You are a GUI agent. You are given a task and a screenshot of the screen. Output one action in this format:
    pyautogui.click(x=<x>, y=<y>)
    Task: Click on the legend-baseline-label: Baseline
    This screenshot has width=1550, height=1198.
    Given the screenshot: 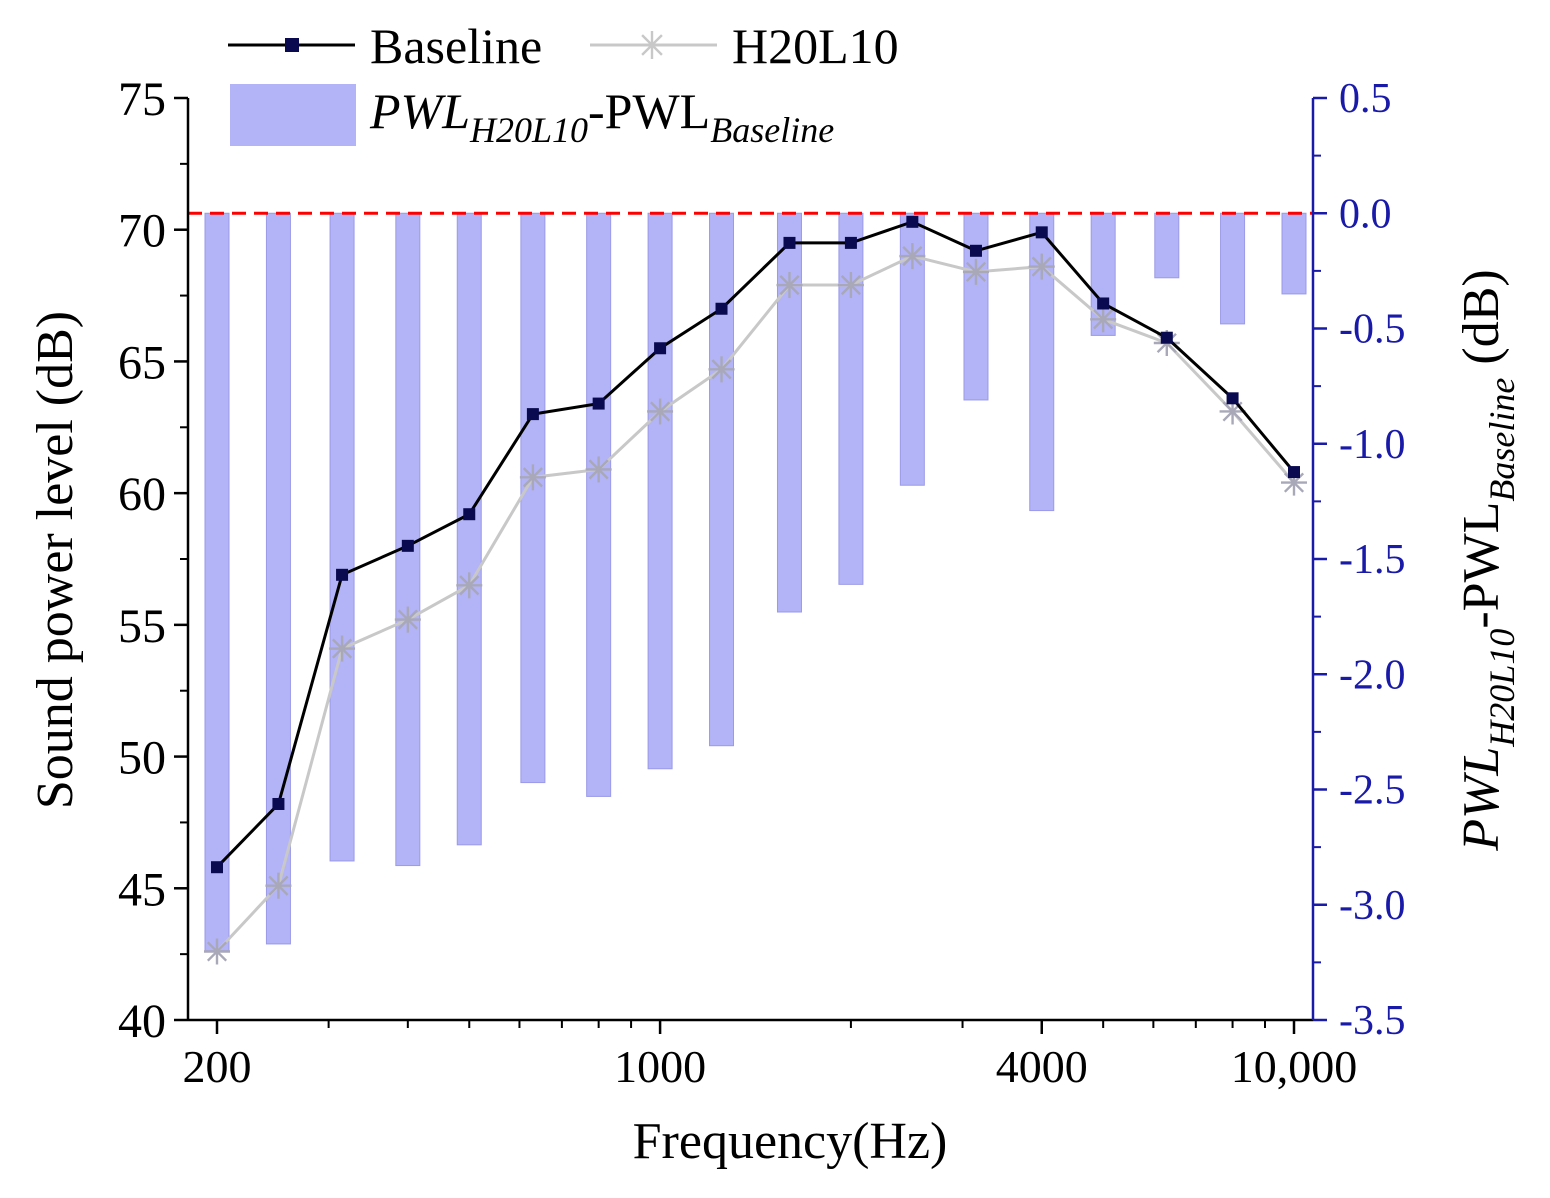 What is the action you would take?
    pyautogui.click(x=456, y=46)
    